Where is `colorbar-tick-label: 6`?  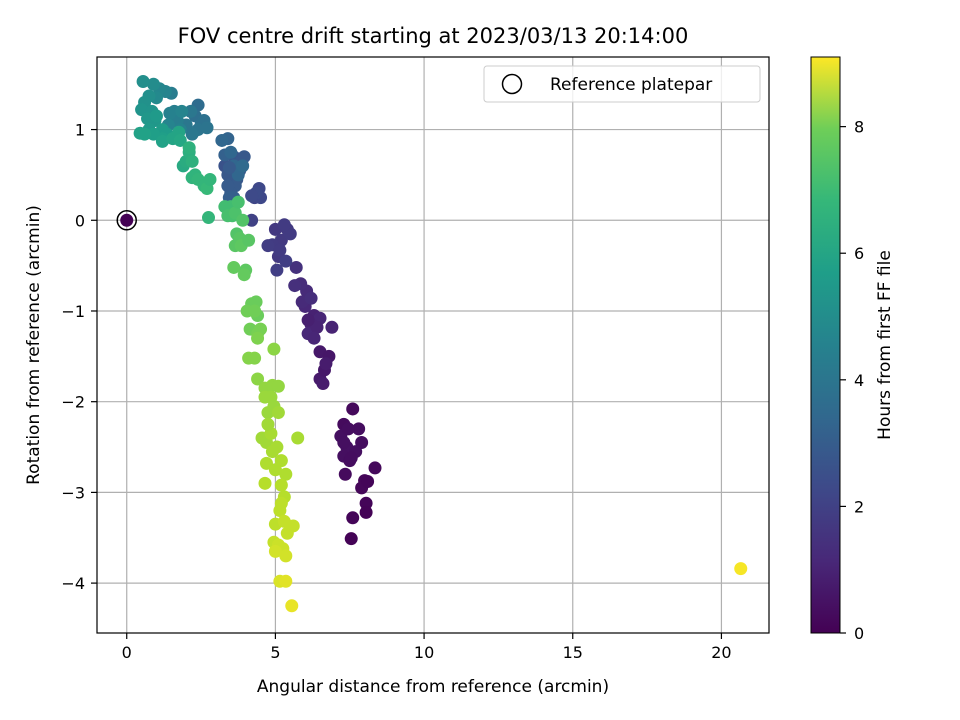 colorbar-tick-label: 6 is located at coordinates (859, 253).